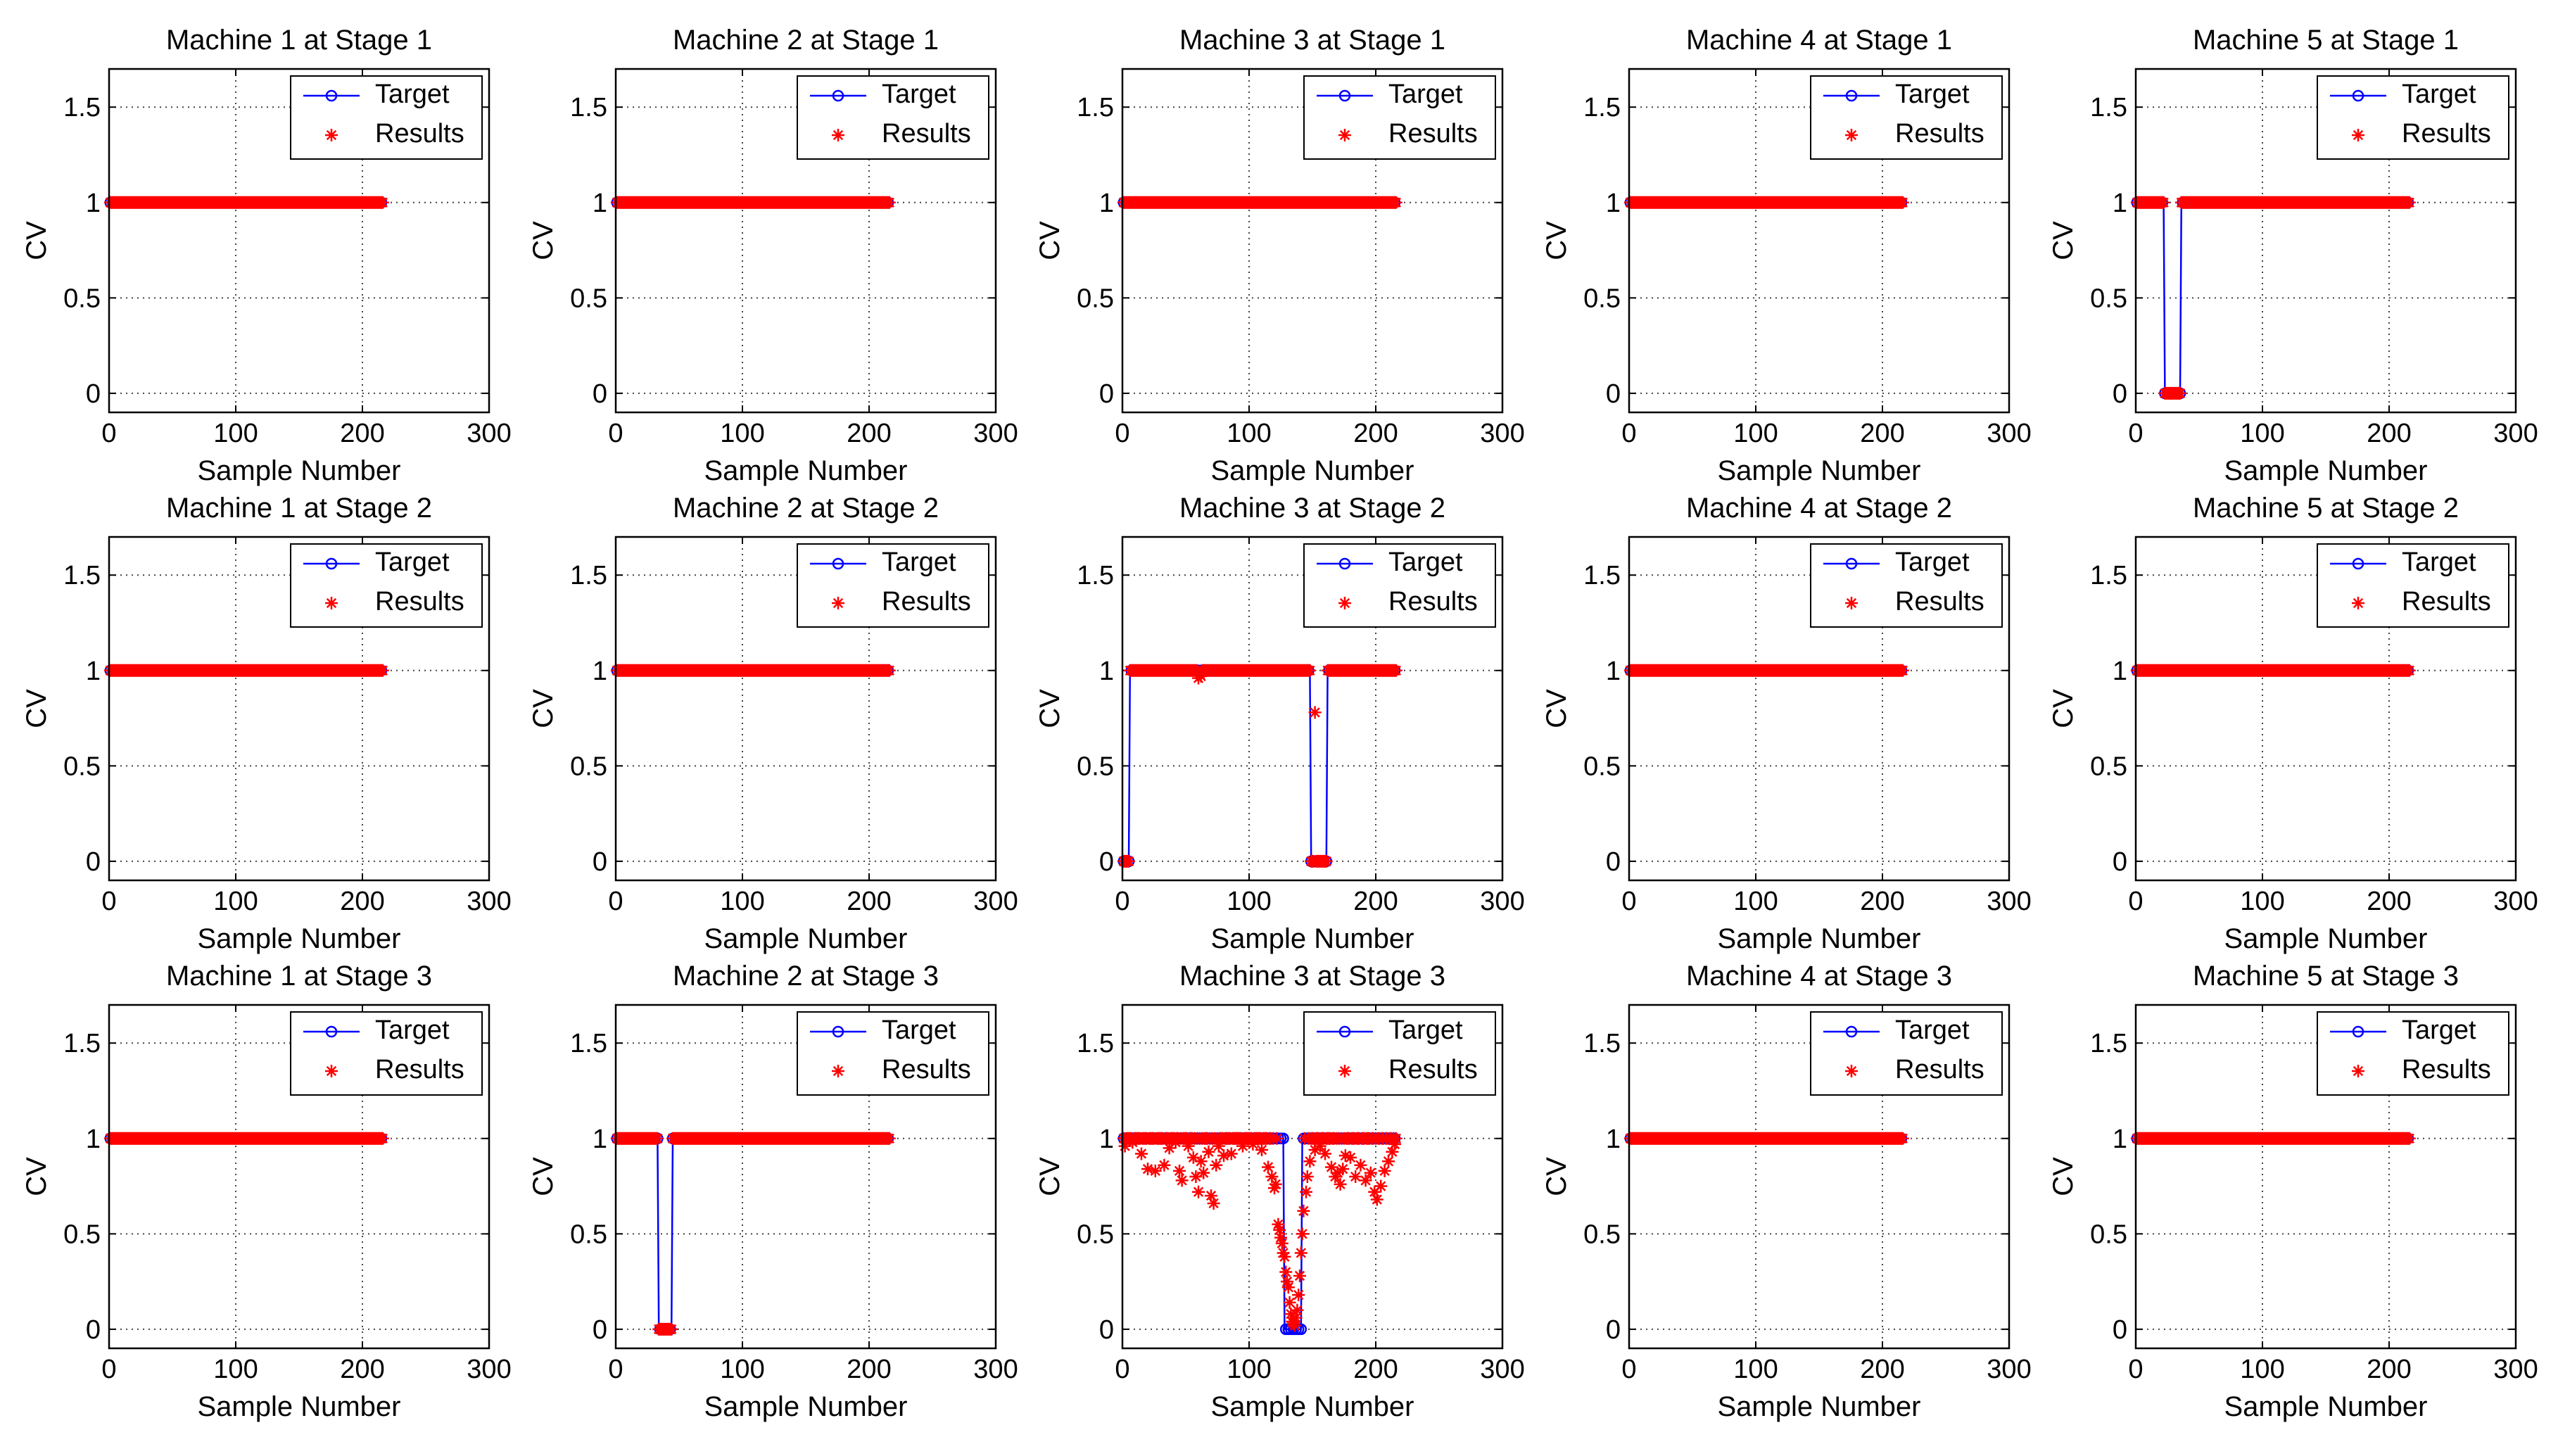  What do you see at coordinates (2326, 40) in the screenshot?
I see `subplot-title: Machine 5 at Stage 1` at bounding box center [2326, 40].